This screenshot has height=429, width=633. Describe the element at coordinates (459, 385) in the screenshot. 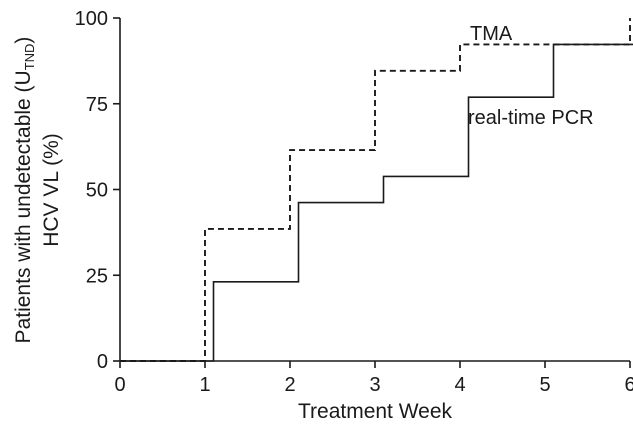

I see `x-tick-label: 4` at that location.